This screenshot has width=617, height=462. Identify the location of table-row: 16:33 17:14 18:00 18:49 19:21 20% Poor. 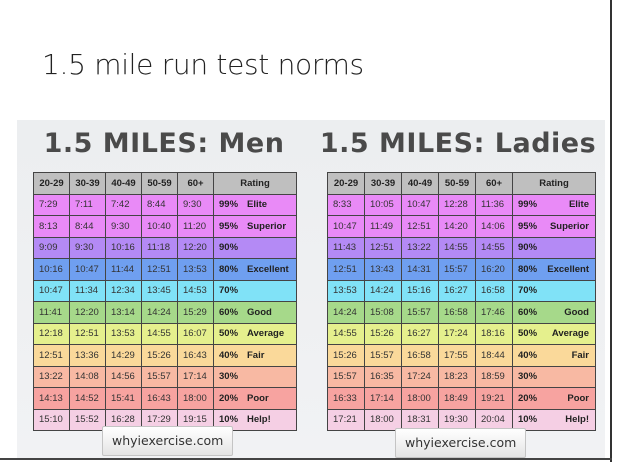
(461, 398).